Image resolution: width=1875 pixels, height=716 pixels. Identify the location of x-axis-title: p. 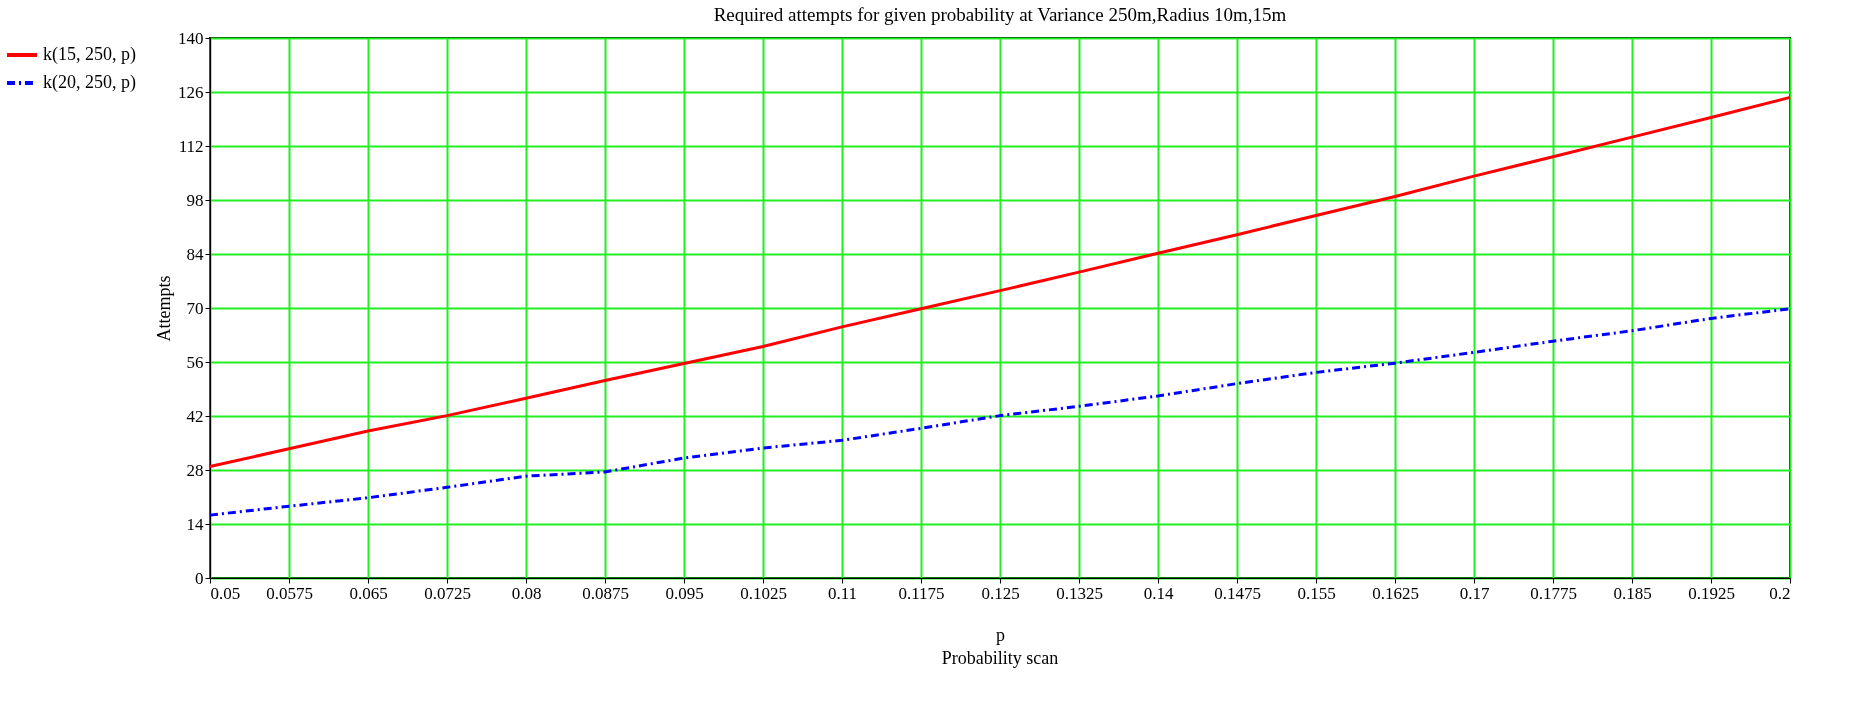
(1000, 634).